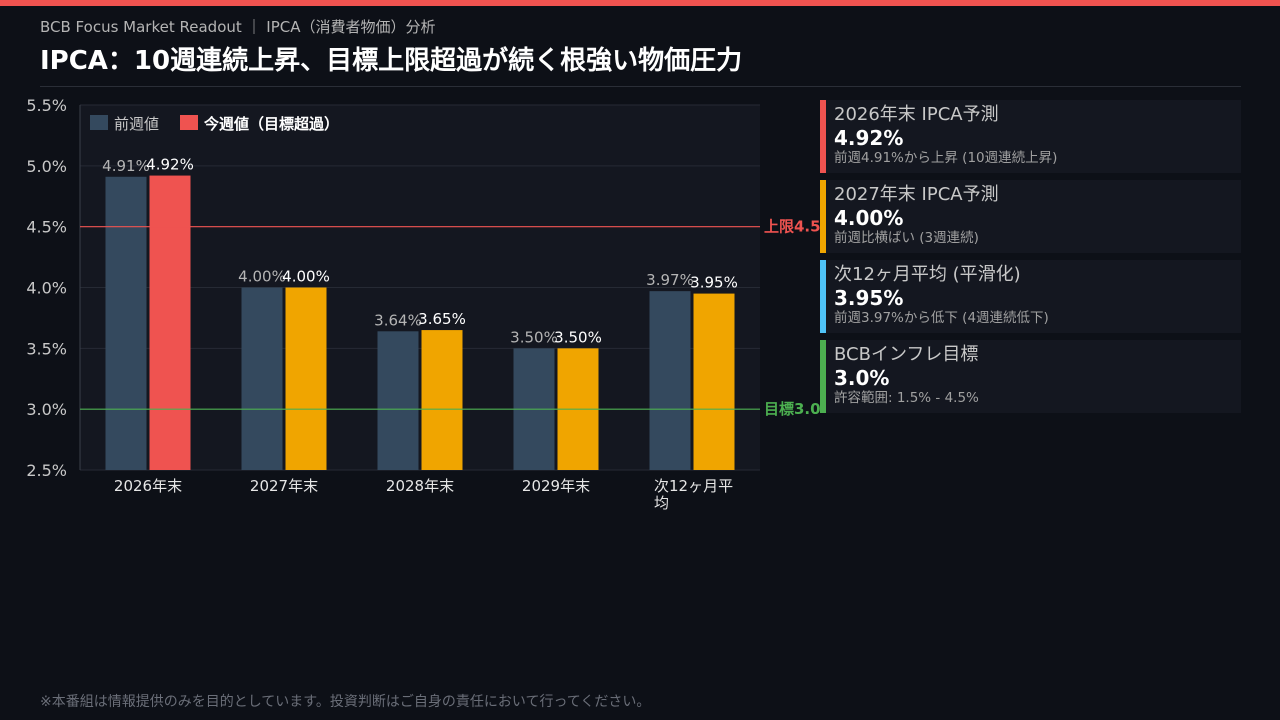 This screenshot has width=1280, height=720. Describe the element at coordinates (792, 409) in the screenshot. I see `reference-line-label: 目標3.0` at that location.